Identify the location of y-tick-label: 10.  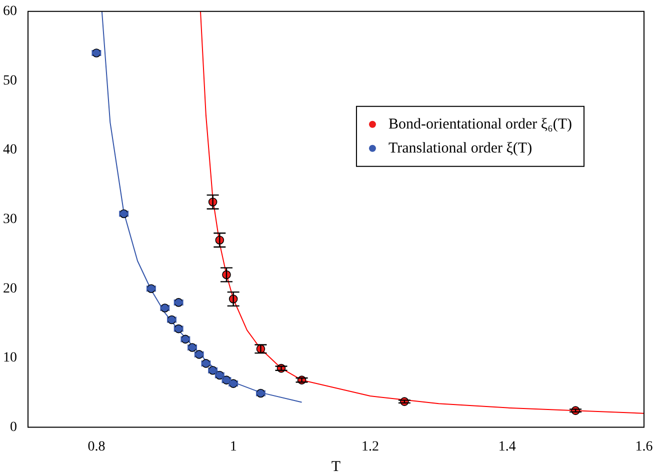
(10, 358).